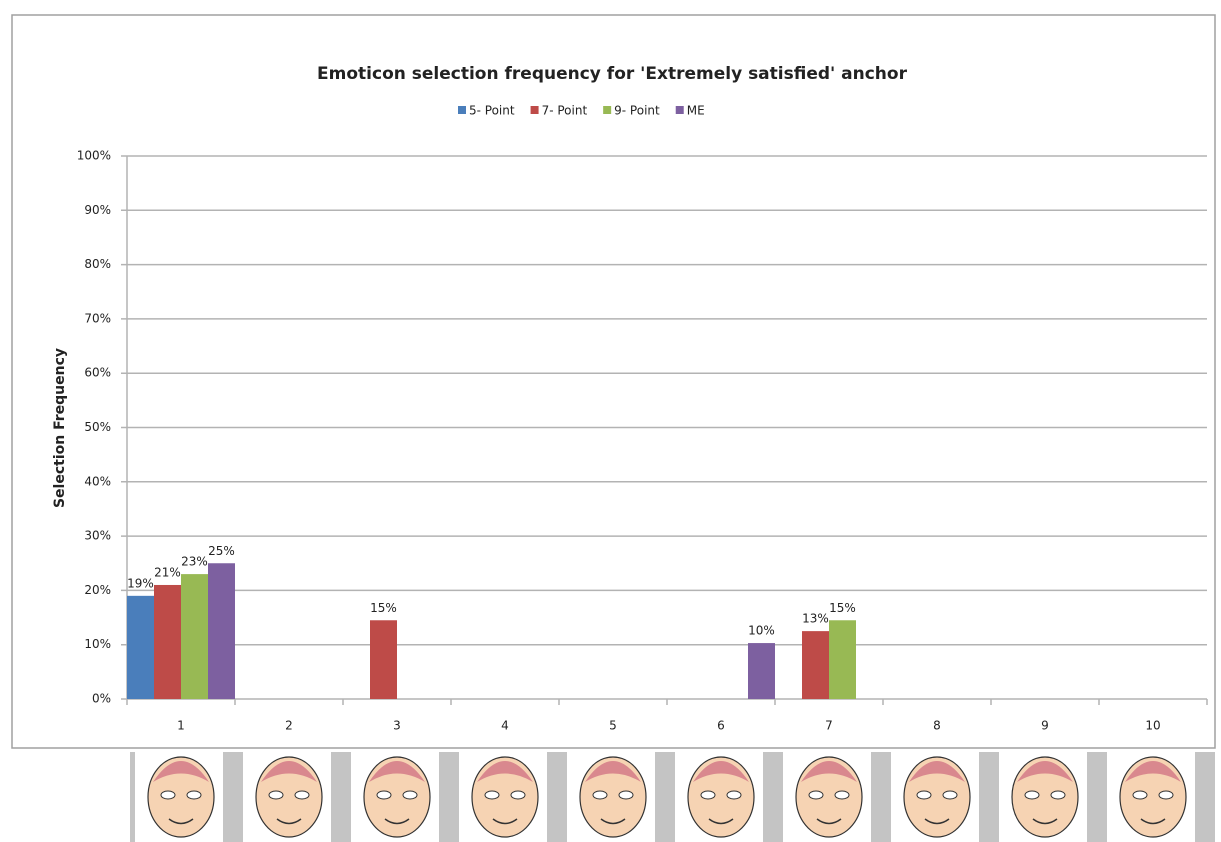  I want to click on value-label: 13%, so click(815, 619).